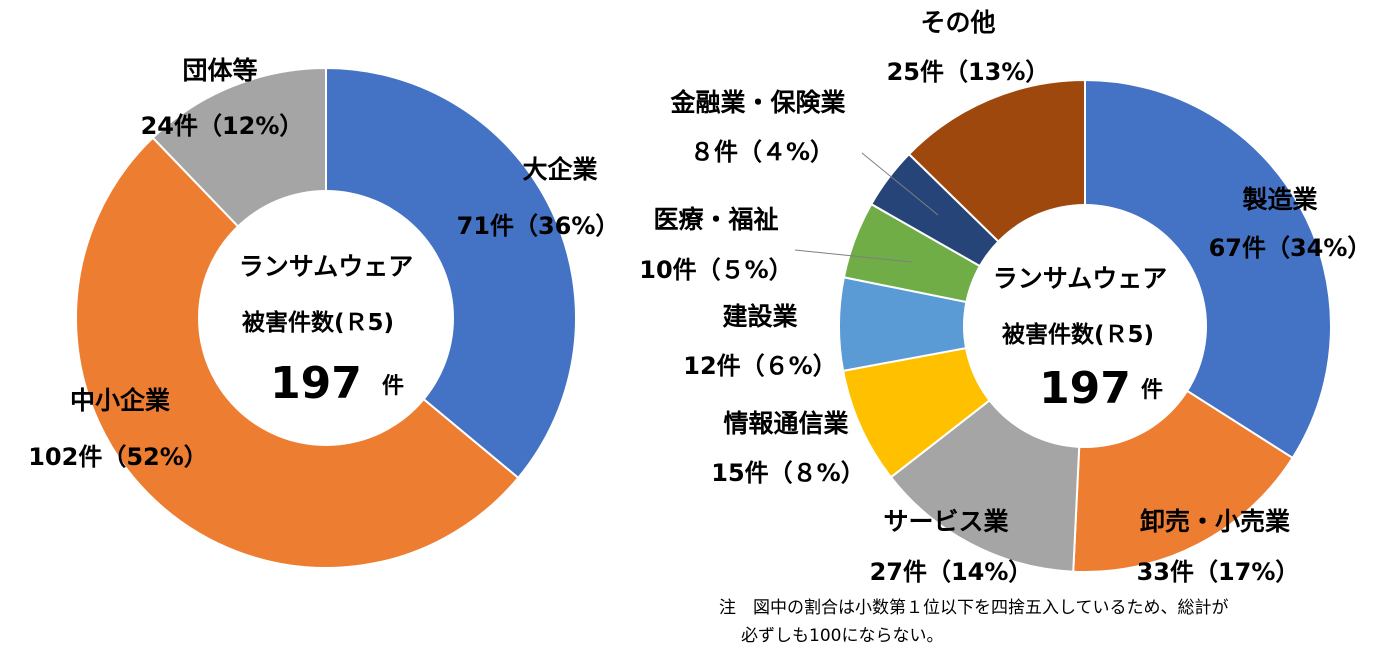 Image resolution: width=1399 pixels, height=655 pixels. What do you see at coordinates (757, 102) in the screenshot?
I see `slice-label-finance: 金融業・保険業` at bounding box center [757, 102].